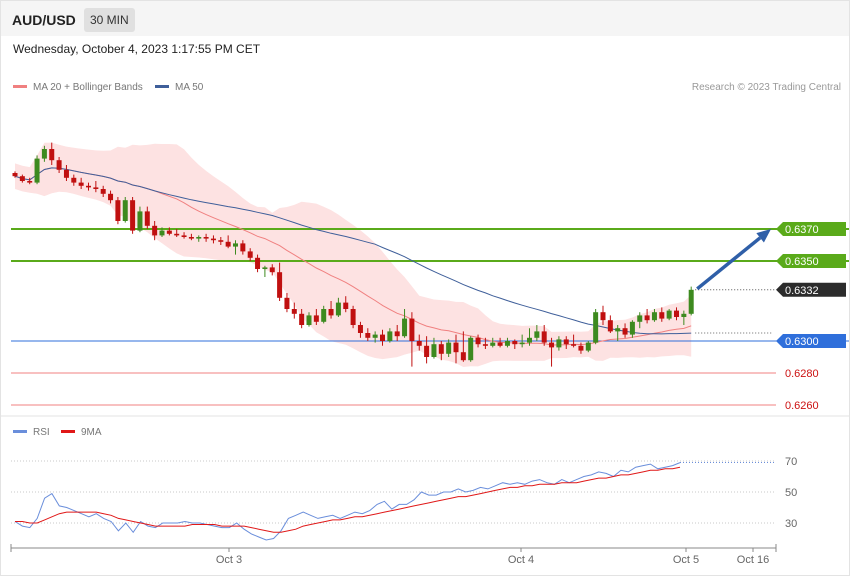  I want to click on ma50-legend-label: MA 50, so click(189, 87).